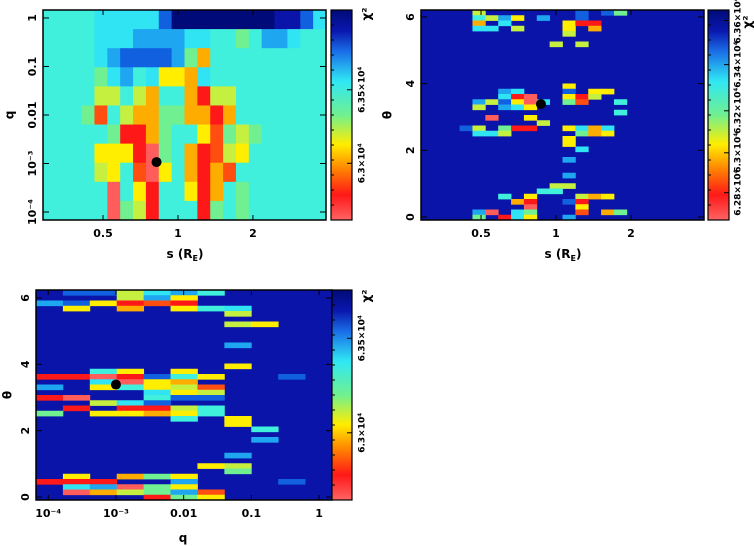 The width and height of the screenshot is (754, 546). What do you see at coordinates (481, 233) in the screenshot?
I see `x-tick-label: 0.5` at bounding box center [481, 233].